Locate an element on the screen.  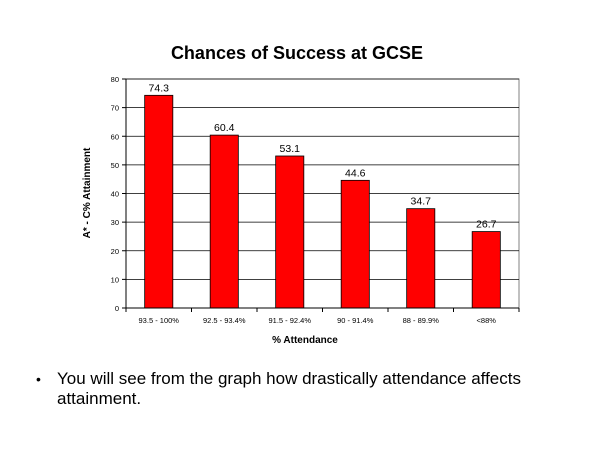
data-label: 44.6 is located at coordinates (355, 173).